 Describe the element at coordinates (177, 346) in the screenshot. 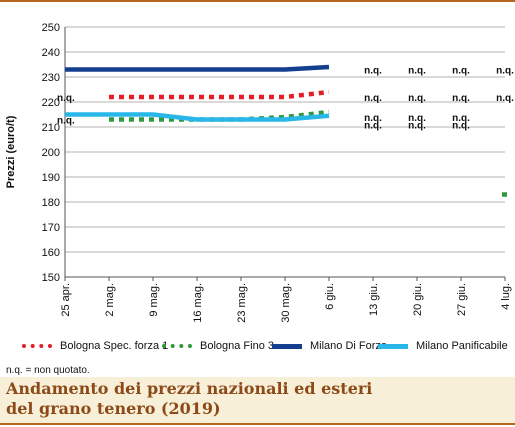

I see `legend-swatch-bologna-fino` at that location.